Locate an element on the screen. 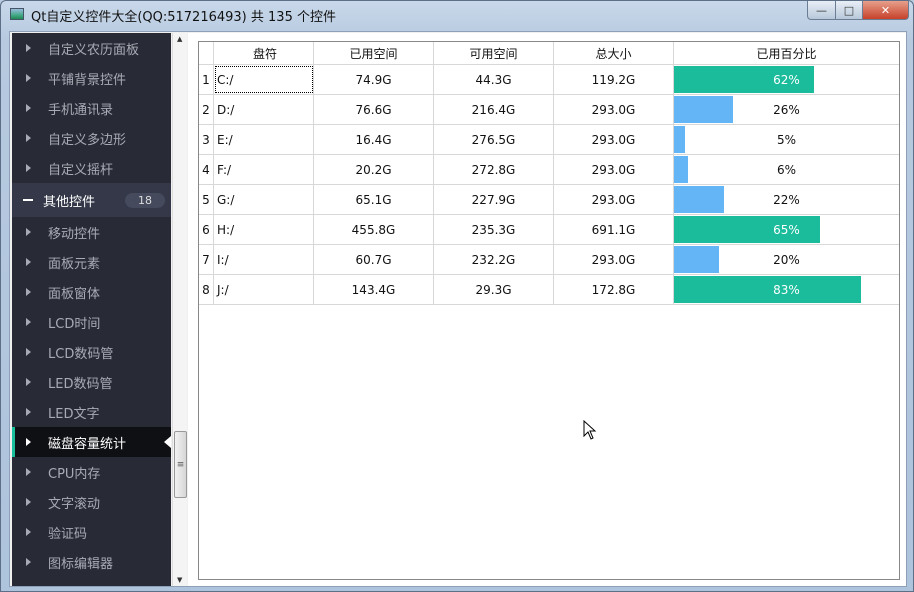  free-cell: 272.8G is located at coordinates (494, 169).